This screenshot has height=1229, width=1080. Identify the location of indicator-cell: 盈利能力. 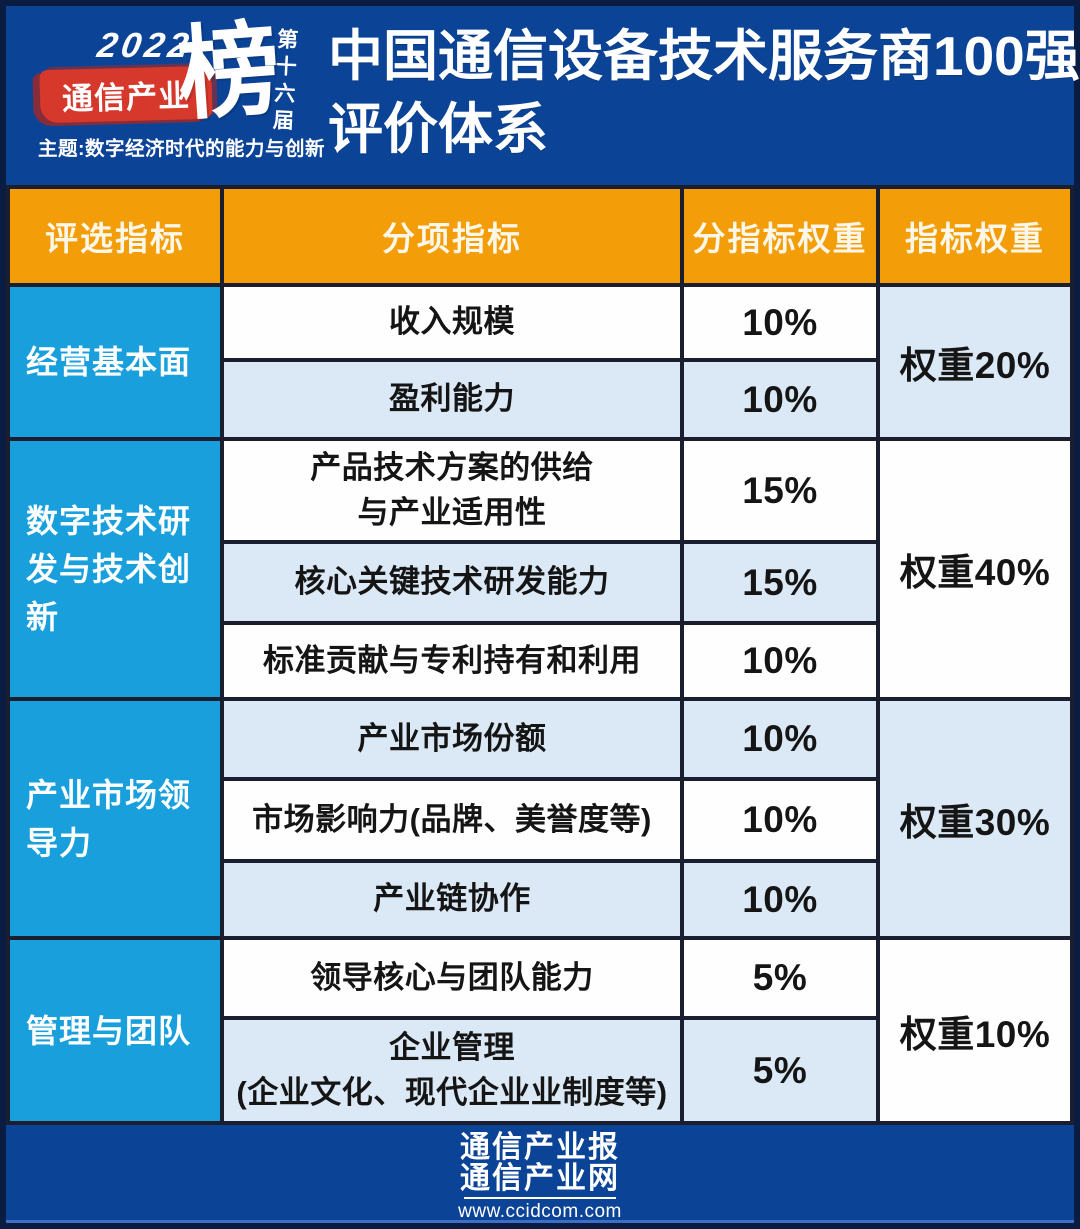
(452, 399).